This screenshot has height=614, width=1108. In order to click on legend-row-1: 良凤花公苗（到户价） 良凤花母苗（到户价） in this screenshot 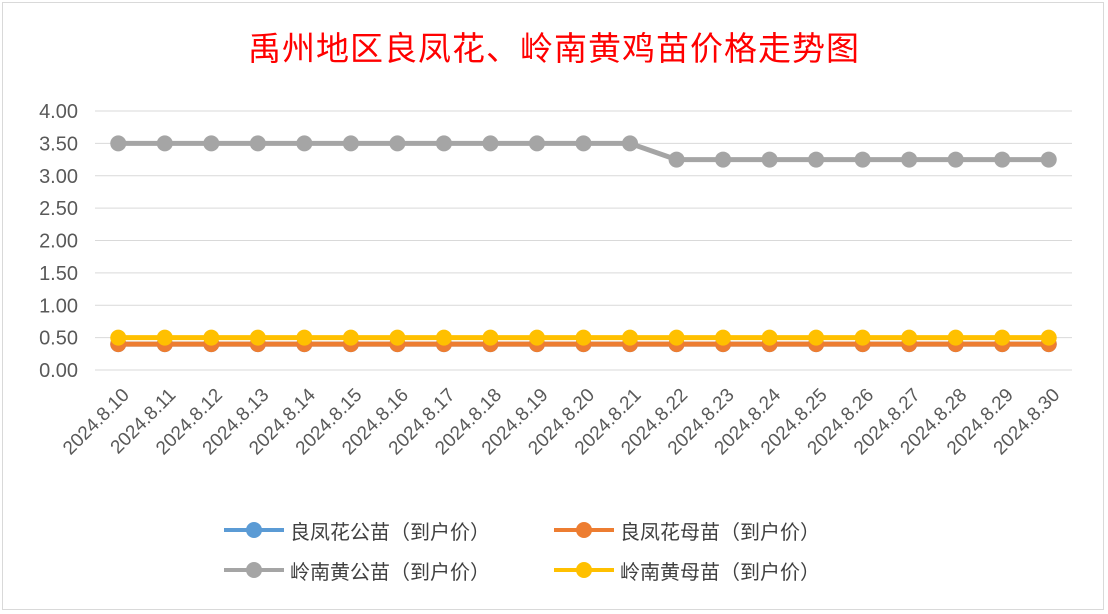, I will do `click(554, 530)`.